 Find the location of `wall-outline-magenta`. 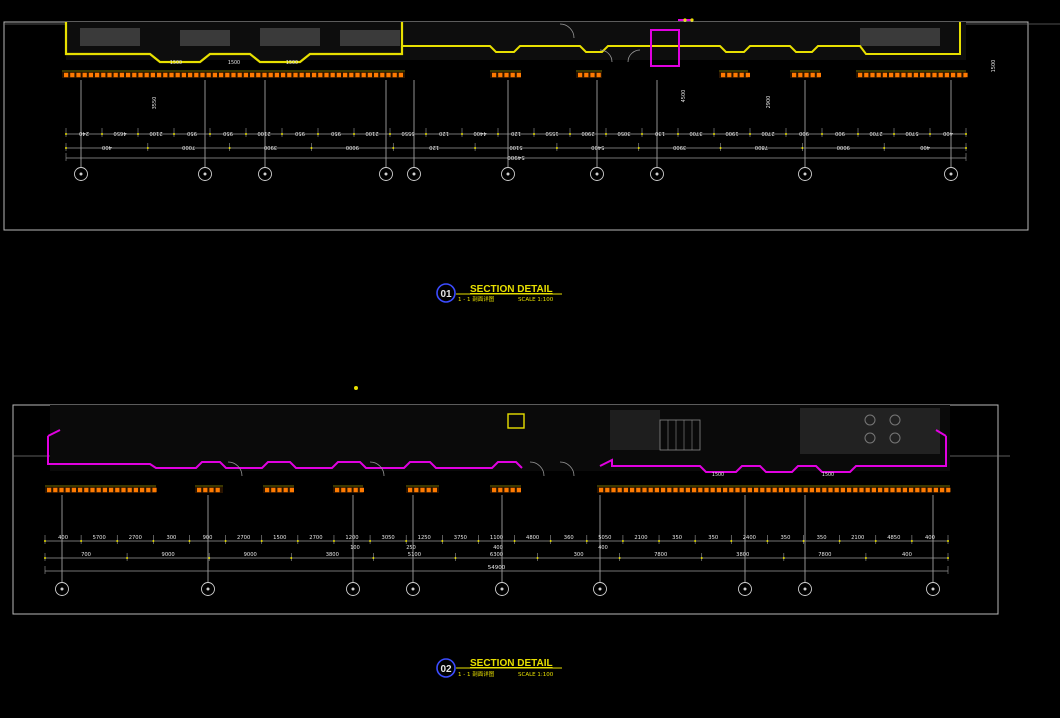

wall-outline-magenta is located at coordinates (285, 452).